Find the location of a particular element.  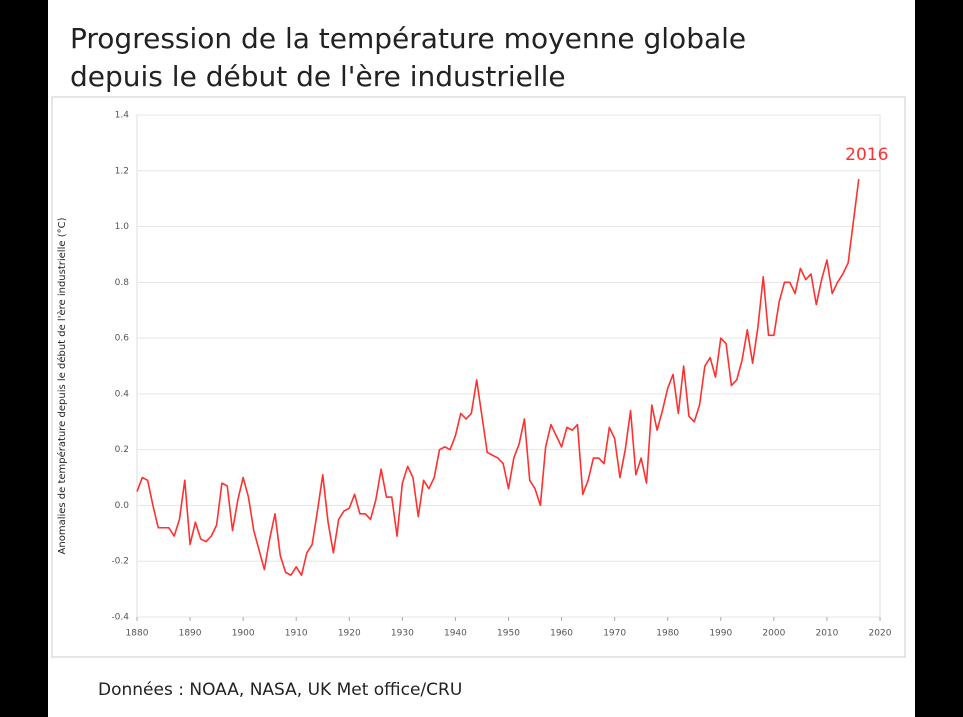

x-tick-label: 1960 is located at coordinates (561, 634).